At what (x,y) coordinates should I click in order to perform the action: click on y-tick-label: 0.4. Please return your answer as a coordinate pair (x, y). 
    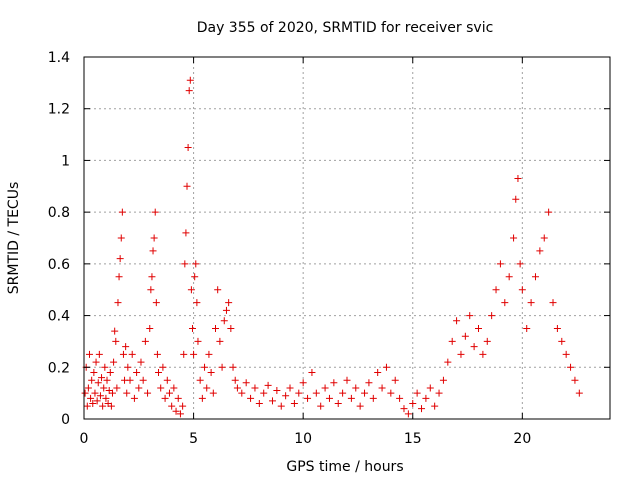
    Looking at the image, I should click on (59, 317).